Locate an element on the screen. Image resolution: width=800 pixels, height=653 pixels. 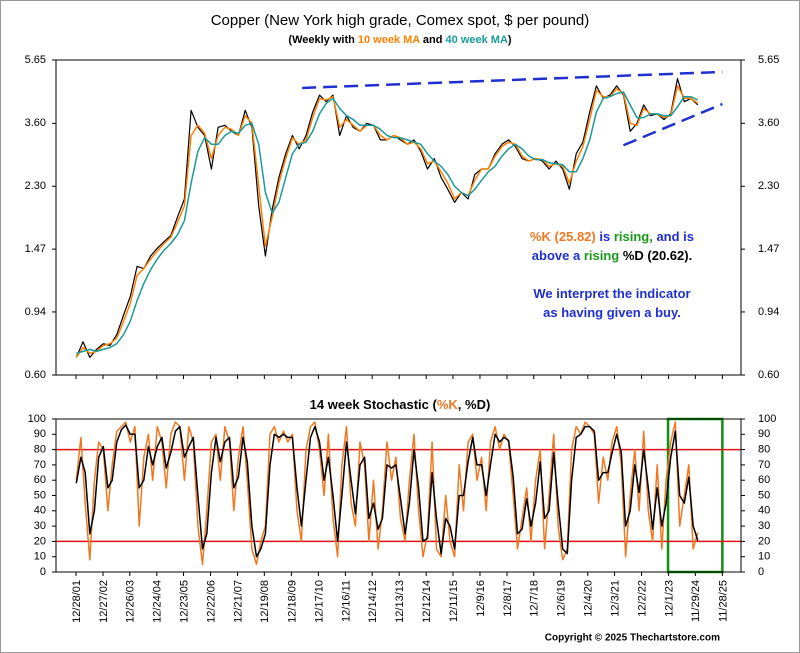
x-tick-label: 12/14/12 is located at coordinates (373, 601).